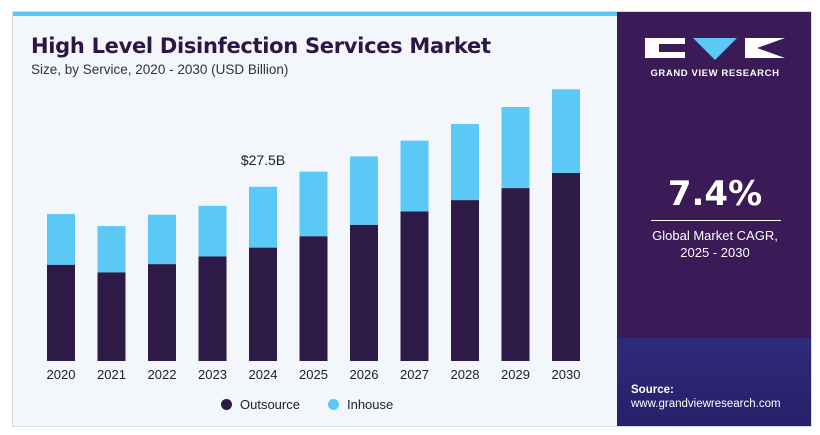 This screenshot has height=435, width=820. What do you see at coordinates (414, 286) in the screenshot?
I see `bar-outsource-2027` at bounding box center [414, 286].